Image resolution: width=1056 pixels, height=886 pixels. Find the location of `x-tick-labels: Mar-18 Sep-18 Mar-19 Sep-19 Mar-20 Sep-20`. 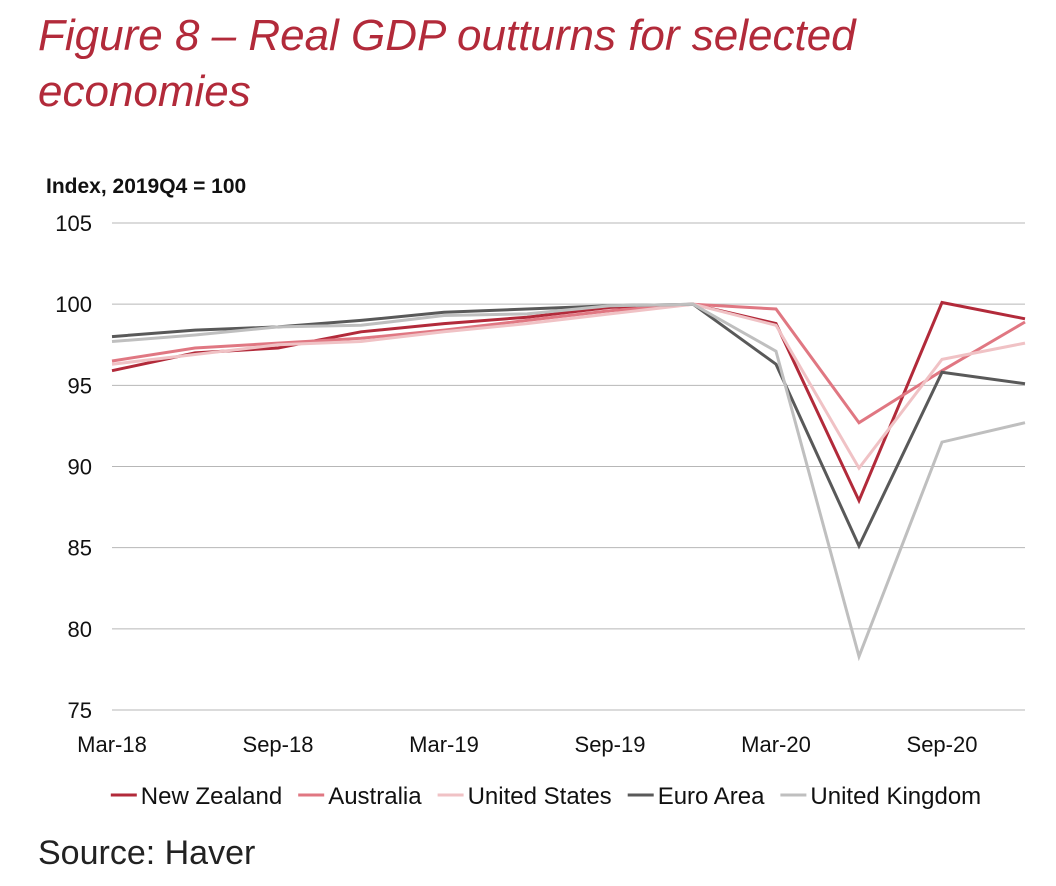

x-tick-labels: Mar-18 Sep-18 Mar-19 Sep-19 Mar-20 Sep-20 is located at coordinates (527, 744).